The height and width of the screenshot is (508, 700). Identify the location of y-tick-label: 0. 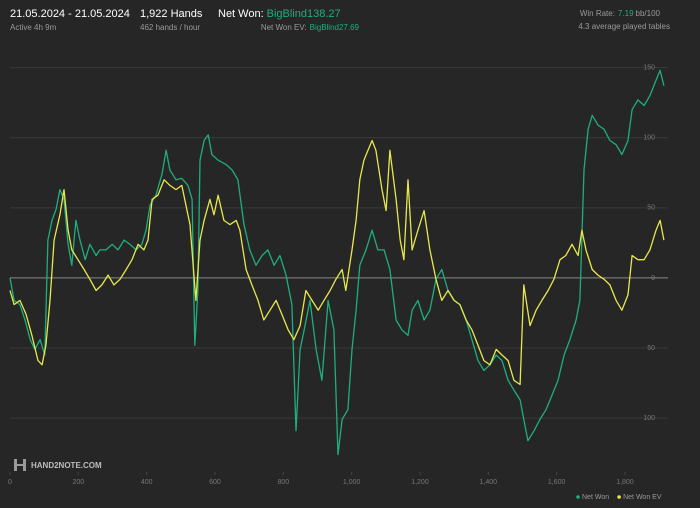
(653, 278).